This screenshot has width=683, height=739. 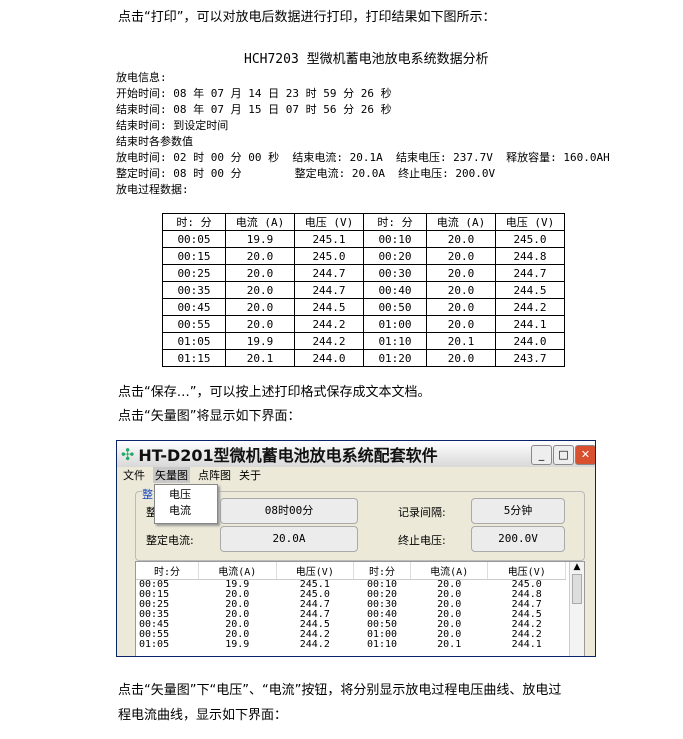 I want to click on report-line: 整定时间: 08 时 00 分 整定电流: 20.0A 终止电压: 200.0V, so click(x=306, y=173).